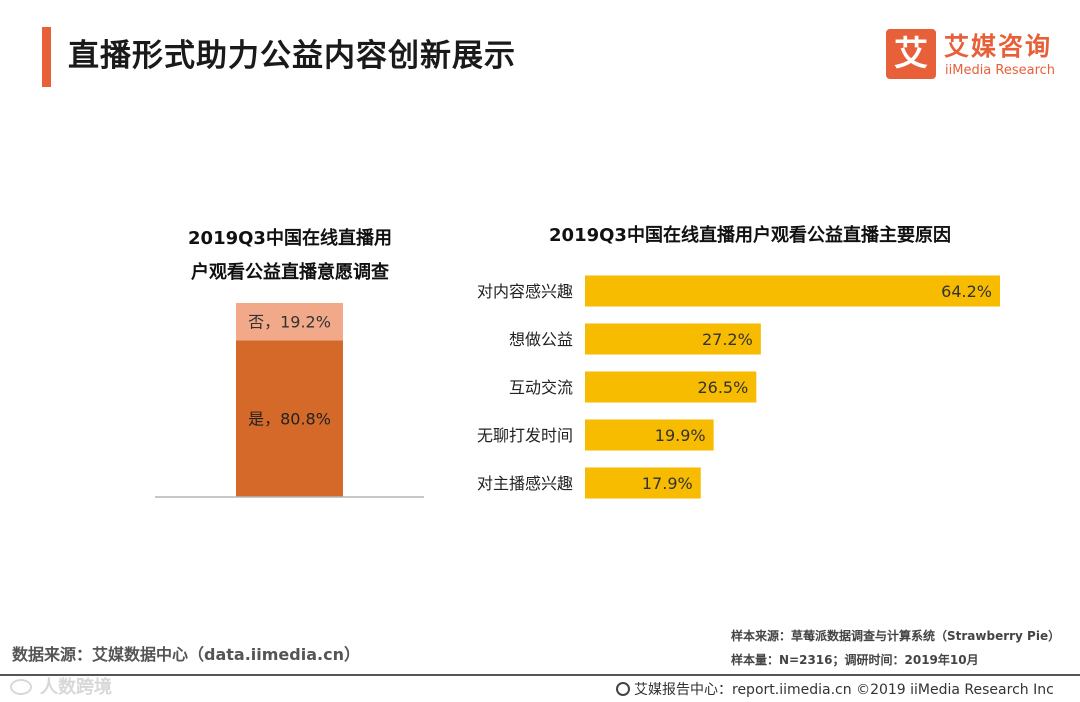 This screenshot has height=702, width=1080. What do you see at coordinates (540, 675) in the screenshot?
I see `footer-divider` at bounding box center [540, 675].